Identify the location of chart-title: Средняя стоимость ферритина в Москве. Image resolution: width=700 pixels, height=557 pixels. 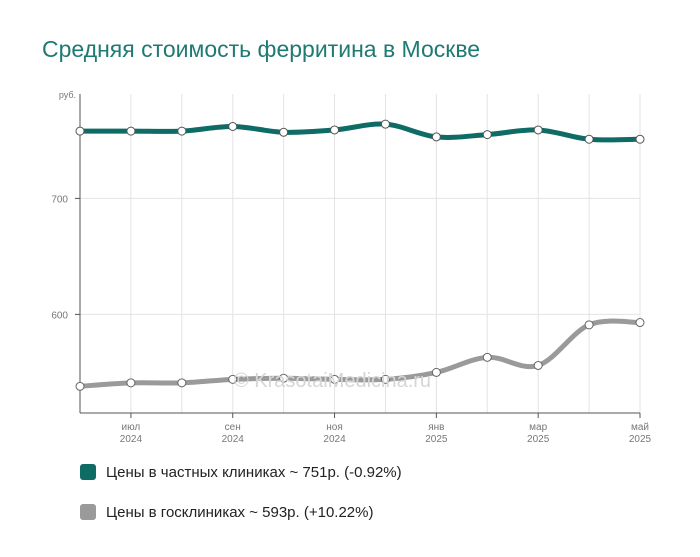
(261, 49).